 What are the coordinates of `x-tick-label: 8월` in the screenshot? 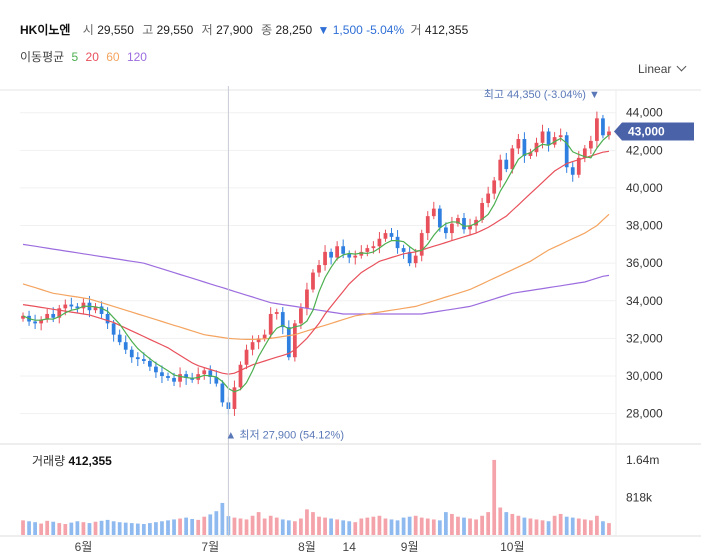 It's located at (307, 546).